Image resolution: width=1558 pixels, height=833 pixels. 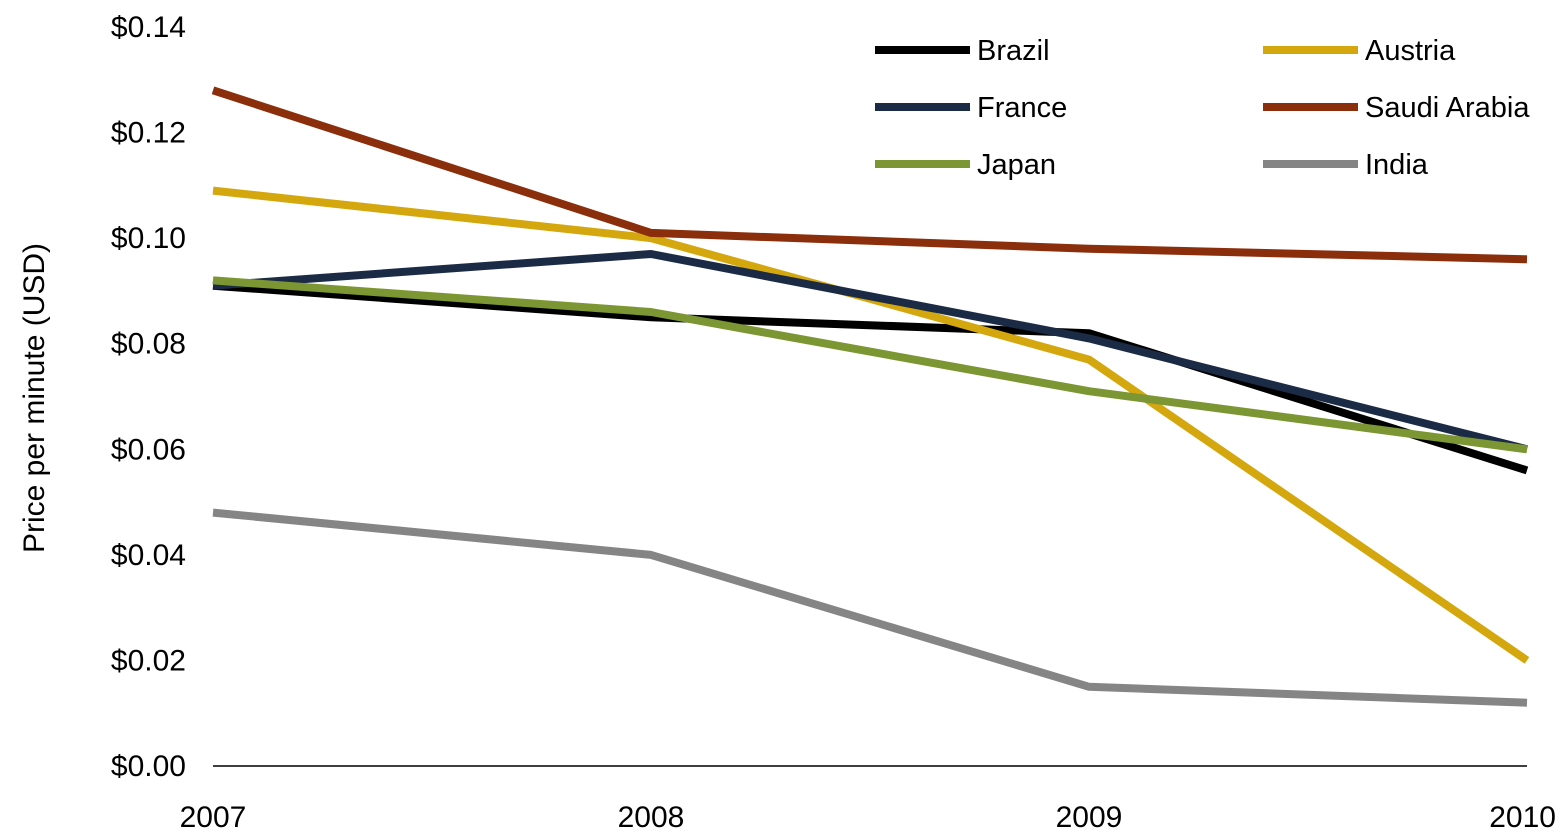 I want to click on y-tick-label: $0.14, so click(x=148, y=27).